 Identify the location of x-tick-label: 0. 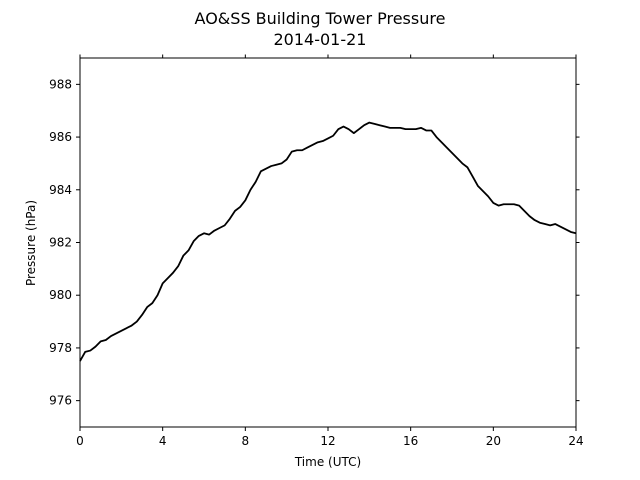
(80, 441).